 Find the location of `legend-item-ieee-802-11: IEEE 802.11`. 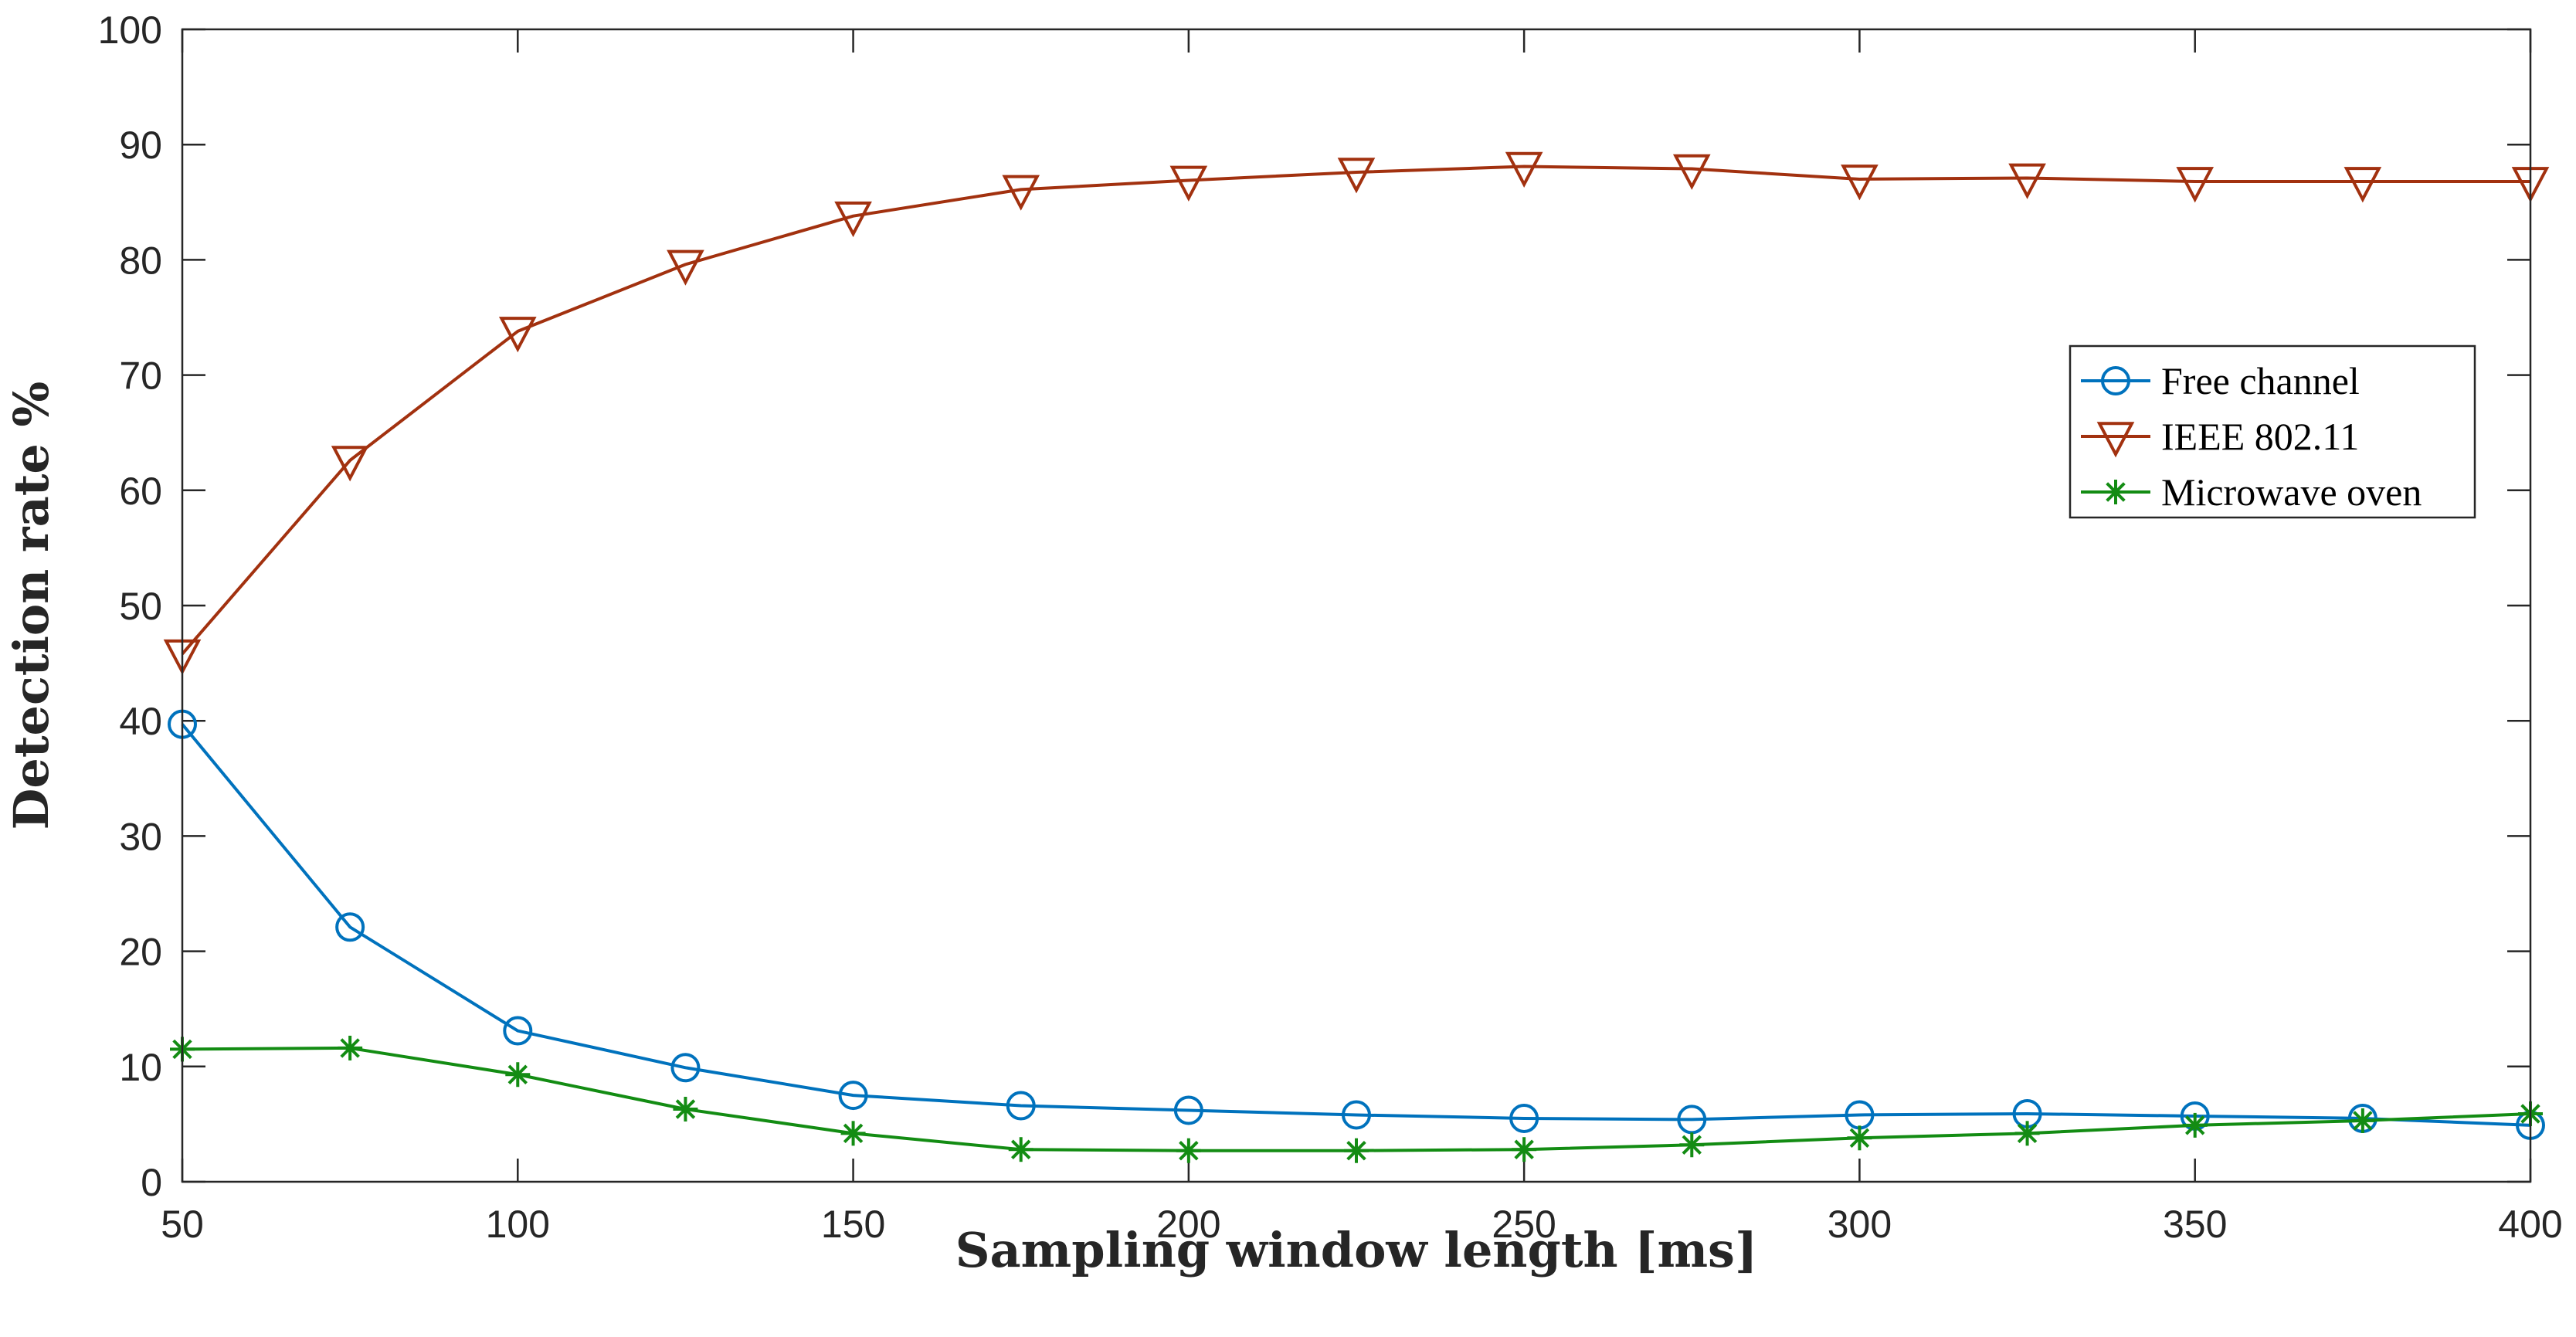

legend-item-ieee-802-11: IEEE 802.11 is located at coordinates (2220, 436).